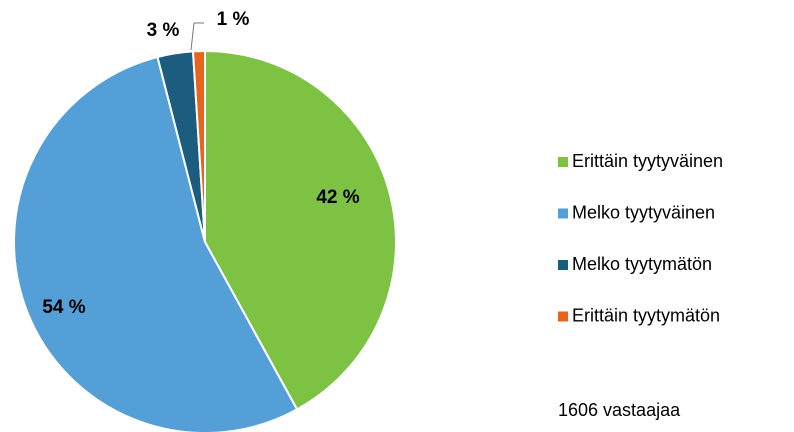  I want to click on leader-line, so click(197, 36).